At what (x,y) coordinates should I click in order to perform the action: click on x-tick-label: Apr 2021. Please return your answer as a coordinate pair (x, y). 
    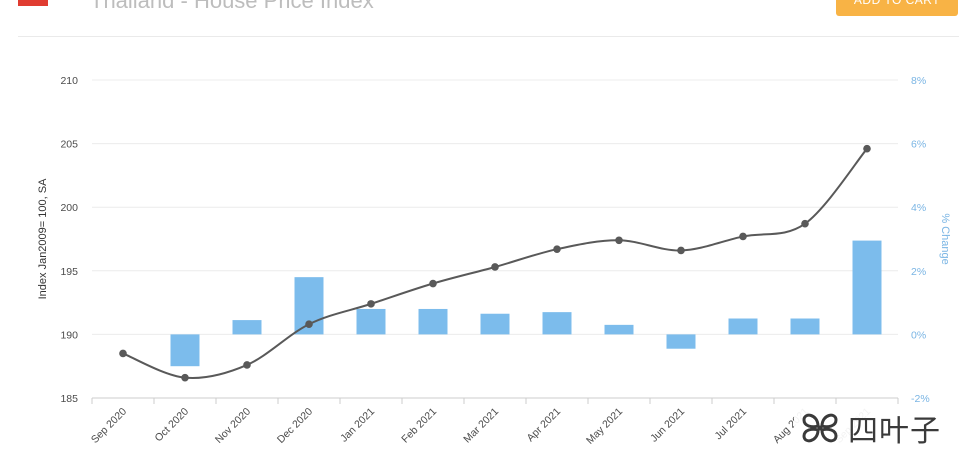
    Looking at the image, I should click on (543, 425).